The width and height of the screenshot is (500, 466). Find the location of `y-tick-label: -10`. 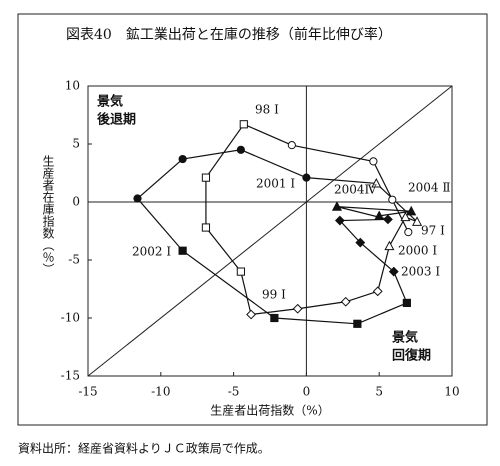

y-tick-label: -10 is located at coordinates (70, 318).